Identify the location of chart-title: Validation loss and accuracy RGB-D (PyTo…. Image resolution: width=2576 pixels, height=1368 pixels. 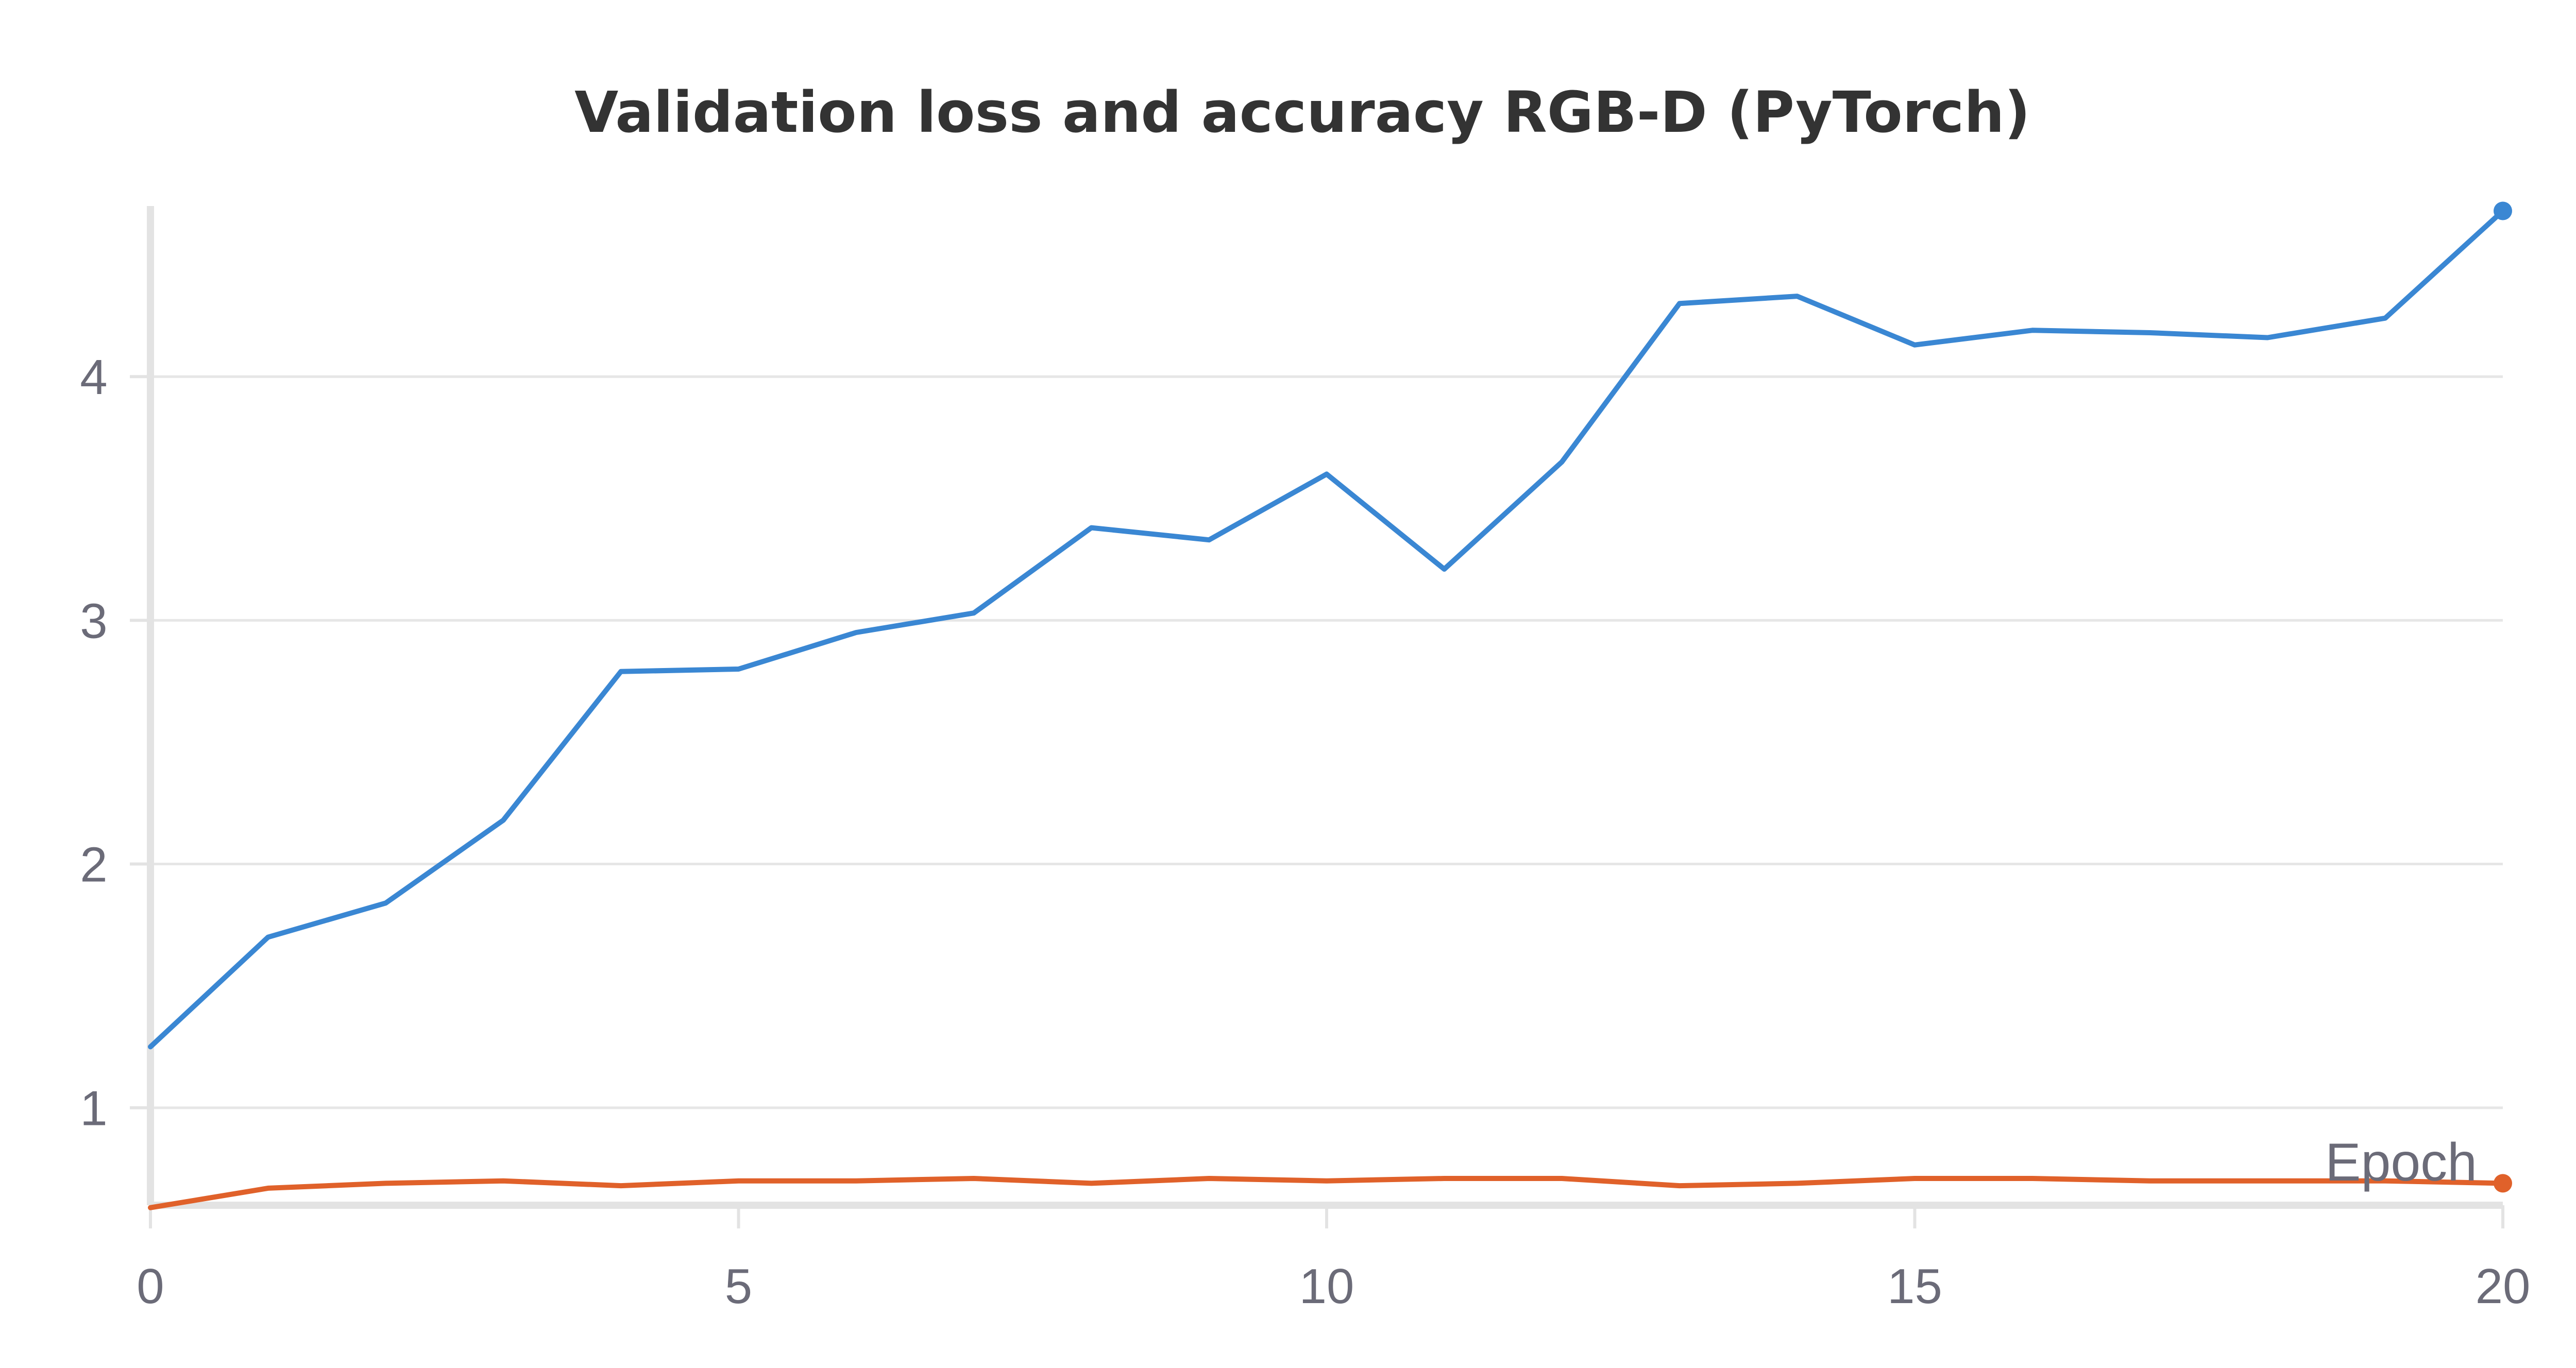
(1302, 112).